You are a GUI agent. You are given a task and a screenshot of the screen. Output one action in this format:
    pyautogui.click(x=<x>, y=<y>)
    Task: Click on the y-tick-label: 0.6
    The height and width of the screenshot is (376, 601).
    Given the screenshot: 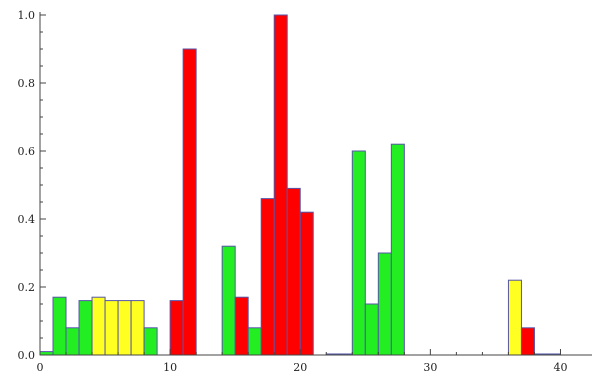 What is the action you would take?
    pyautogui.click(x=27, y=151)
    